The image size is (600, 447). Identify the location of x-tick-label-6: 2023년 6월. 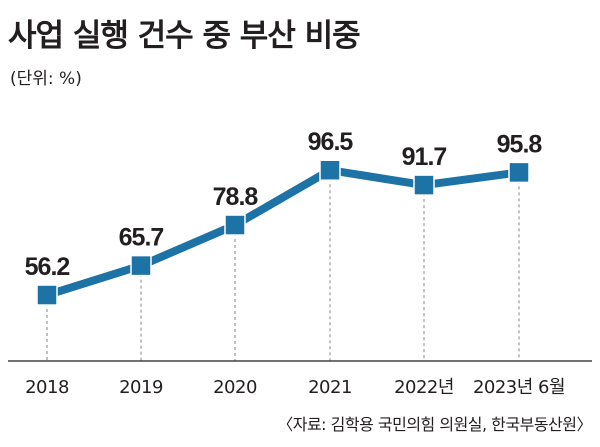
(519, 387).